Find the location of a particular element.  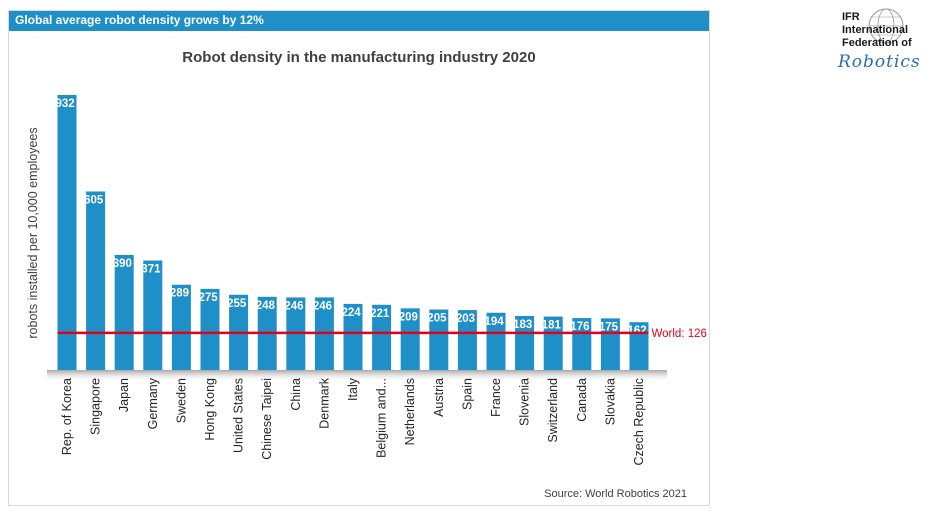

x-tick-label: China is located at coordinates (296, 394).